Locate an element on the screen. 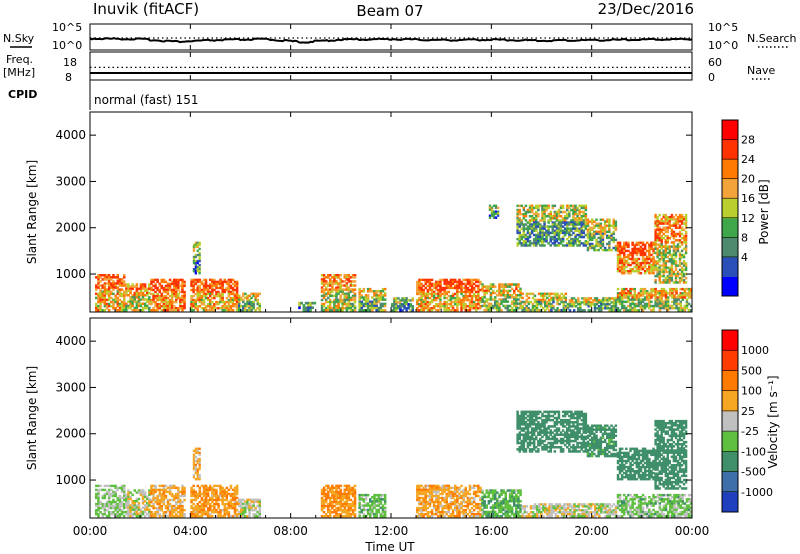 The image size is (800, 554). power-ylabel: Slant Range [km] is located at coordinates (32, 212).